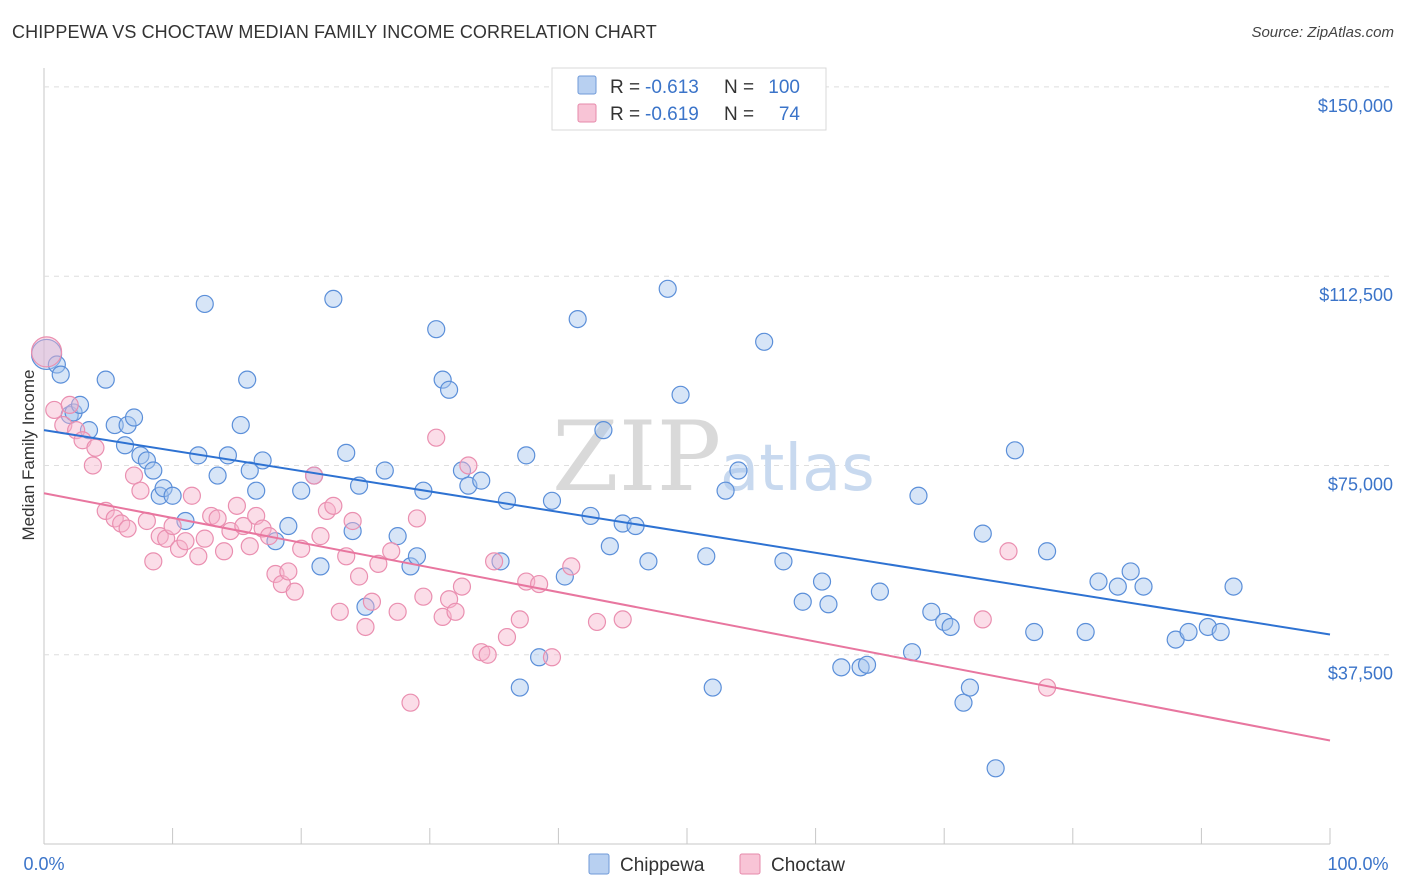 The width and height of the screenshot is (1406, 892). I want to click on correlation-legend: R = -0.613 N = 100 R = -0.619 N = 74, so click(689, 99).